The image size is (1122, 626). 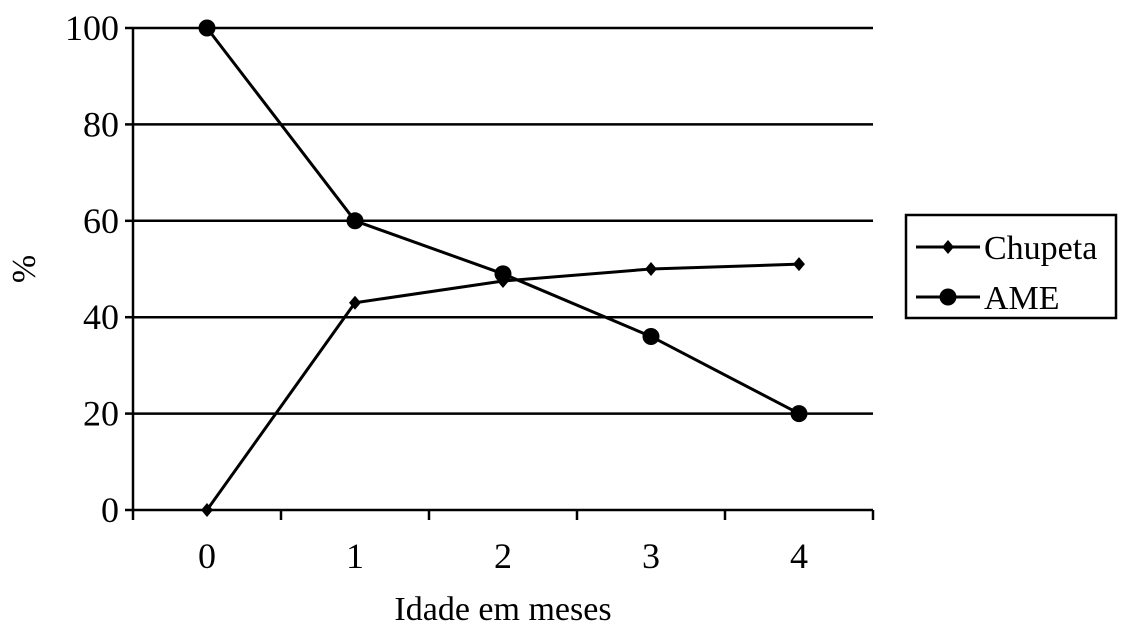 I want to click on legend: Chupeta AME, so click(x=1011, y=266).